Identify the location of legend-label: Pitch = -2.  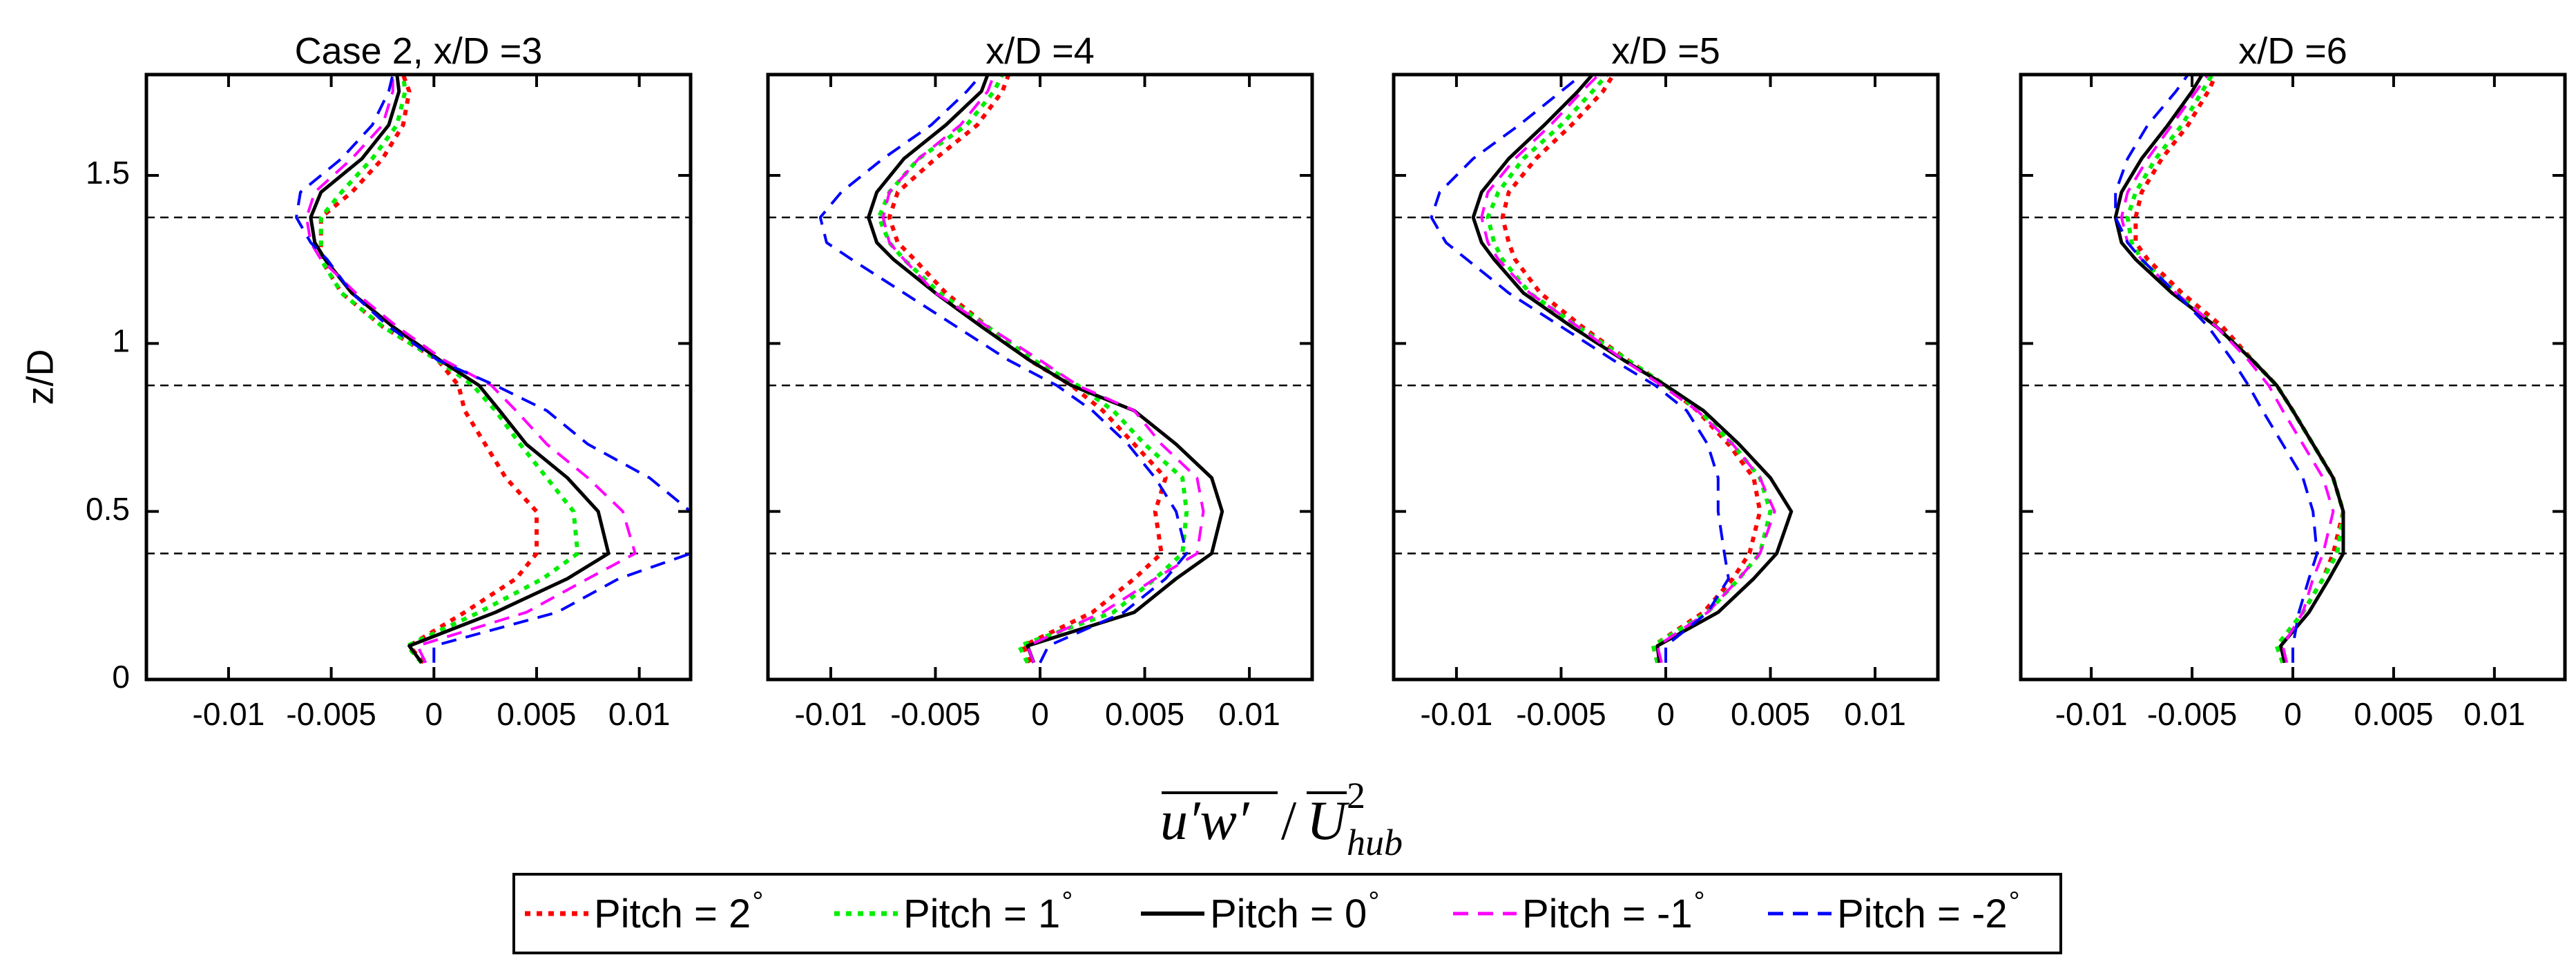
(1922, 913).